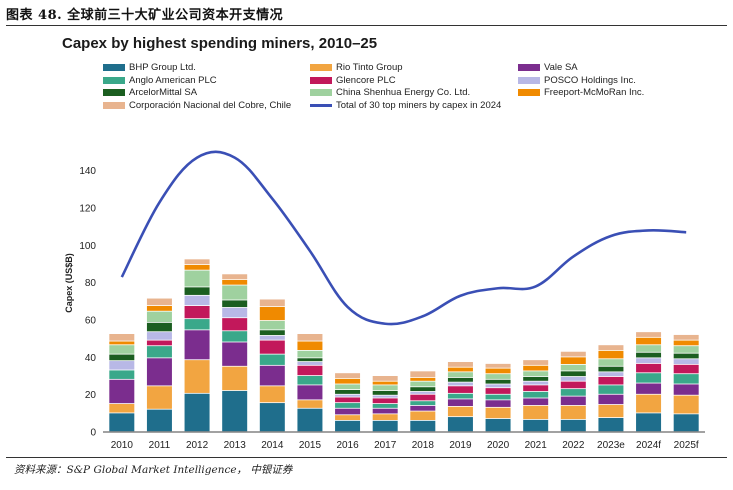 The height and width of the screenshot is (490, 733). I want to click on x-tick-label: 2013, so click(235, 445).